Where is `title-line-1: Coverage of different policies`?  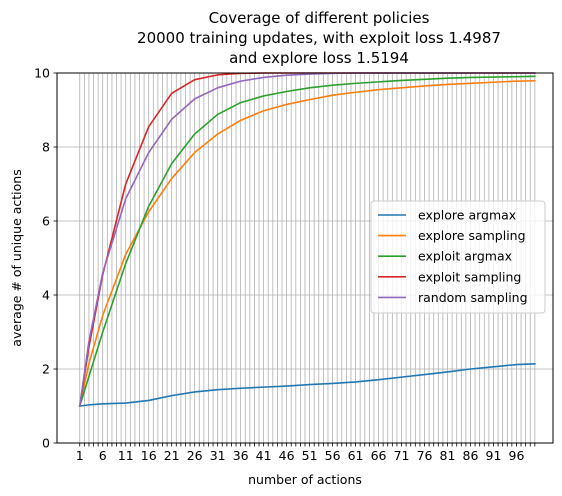 title-line-1: Coverage of different policies is located at coordinates (319, 18).